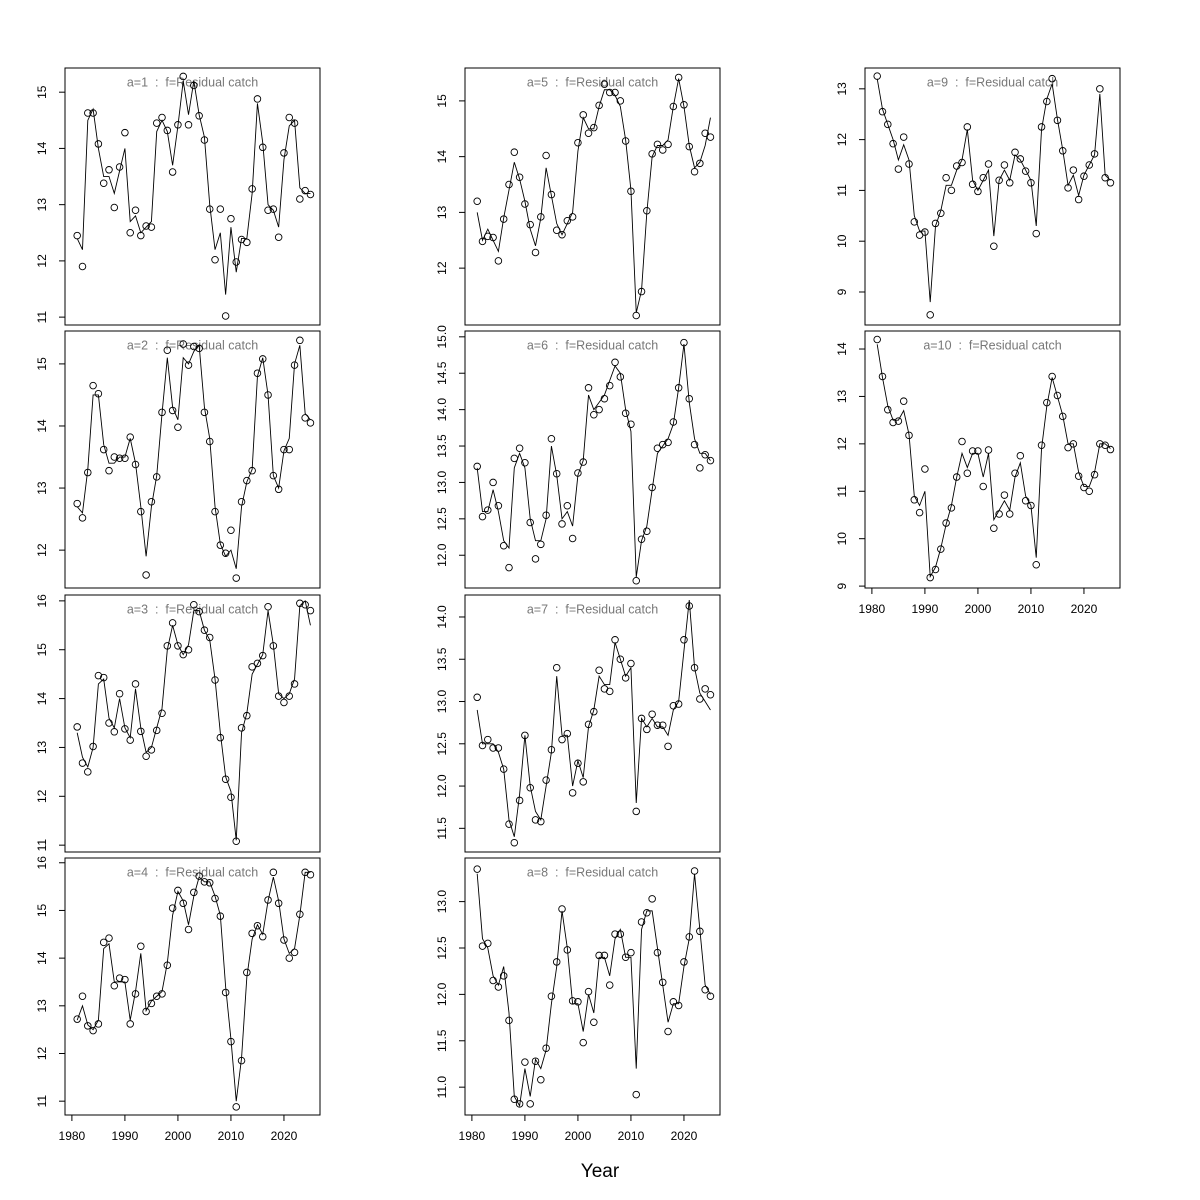  I want to click on x-tick-label: 2020, so click(684, 1136).